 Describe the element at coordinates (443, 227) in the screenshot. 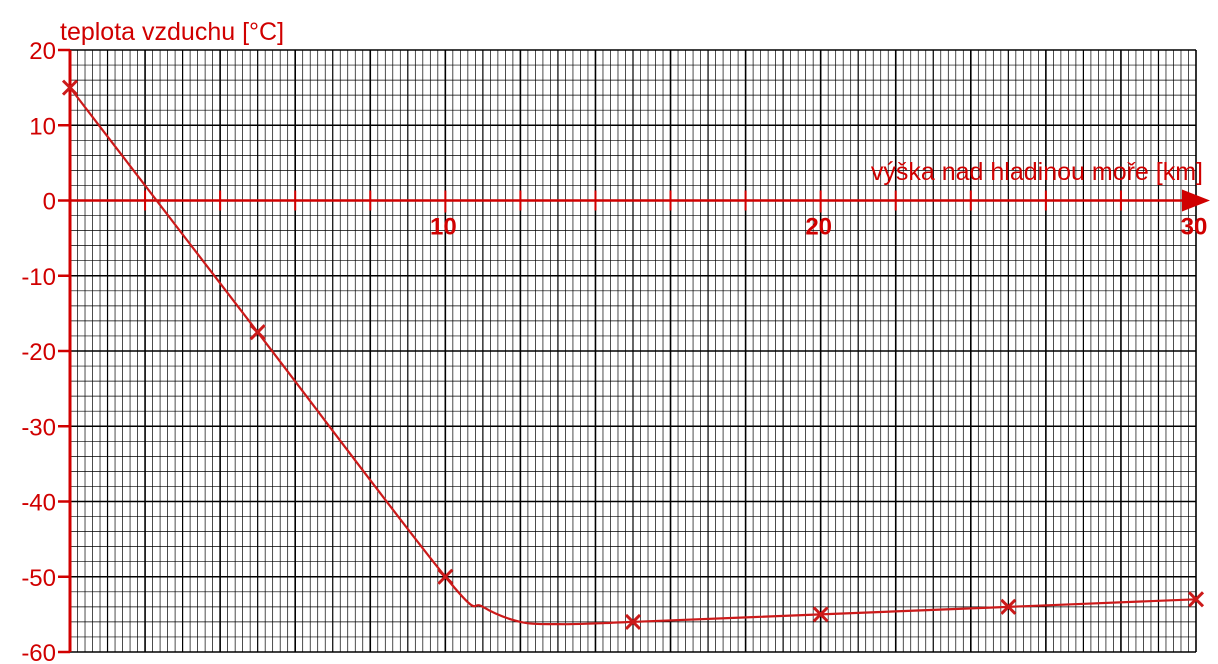

I see `x-tick-label: 10` at that location.